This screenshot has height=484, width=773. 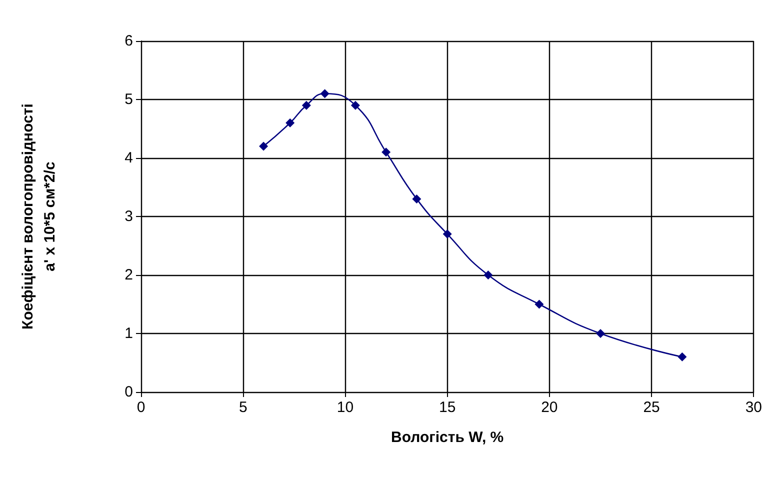 I want to click on y-tick-label: 3, so click(x=128, y=216).